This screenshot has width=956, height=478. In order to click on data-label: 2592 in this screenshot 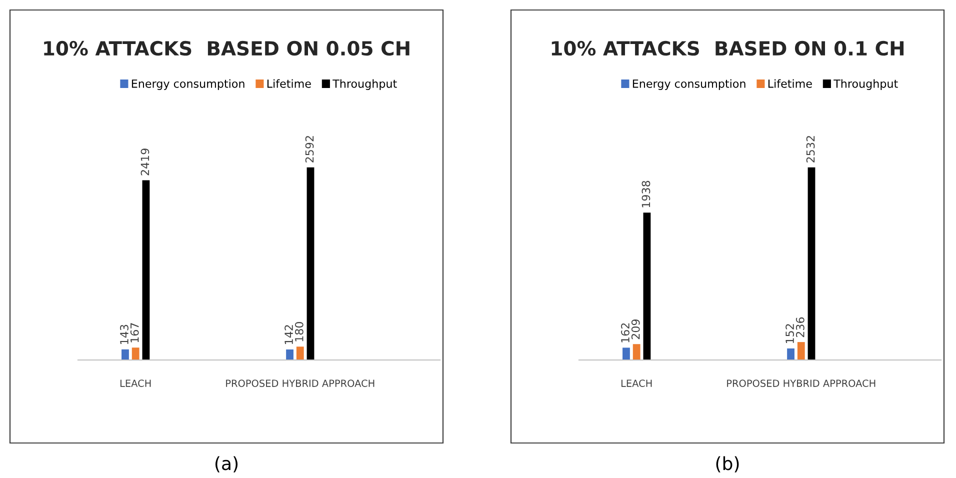, I will do `click(309, 149)`.